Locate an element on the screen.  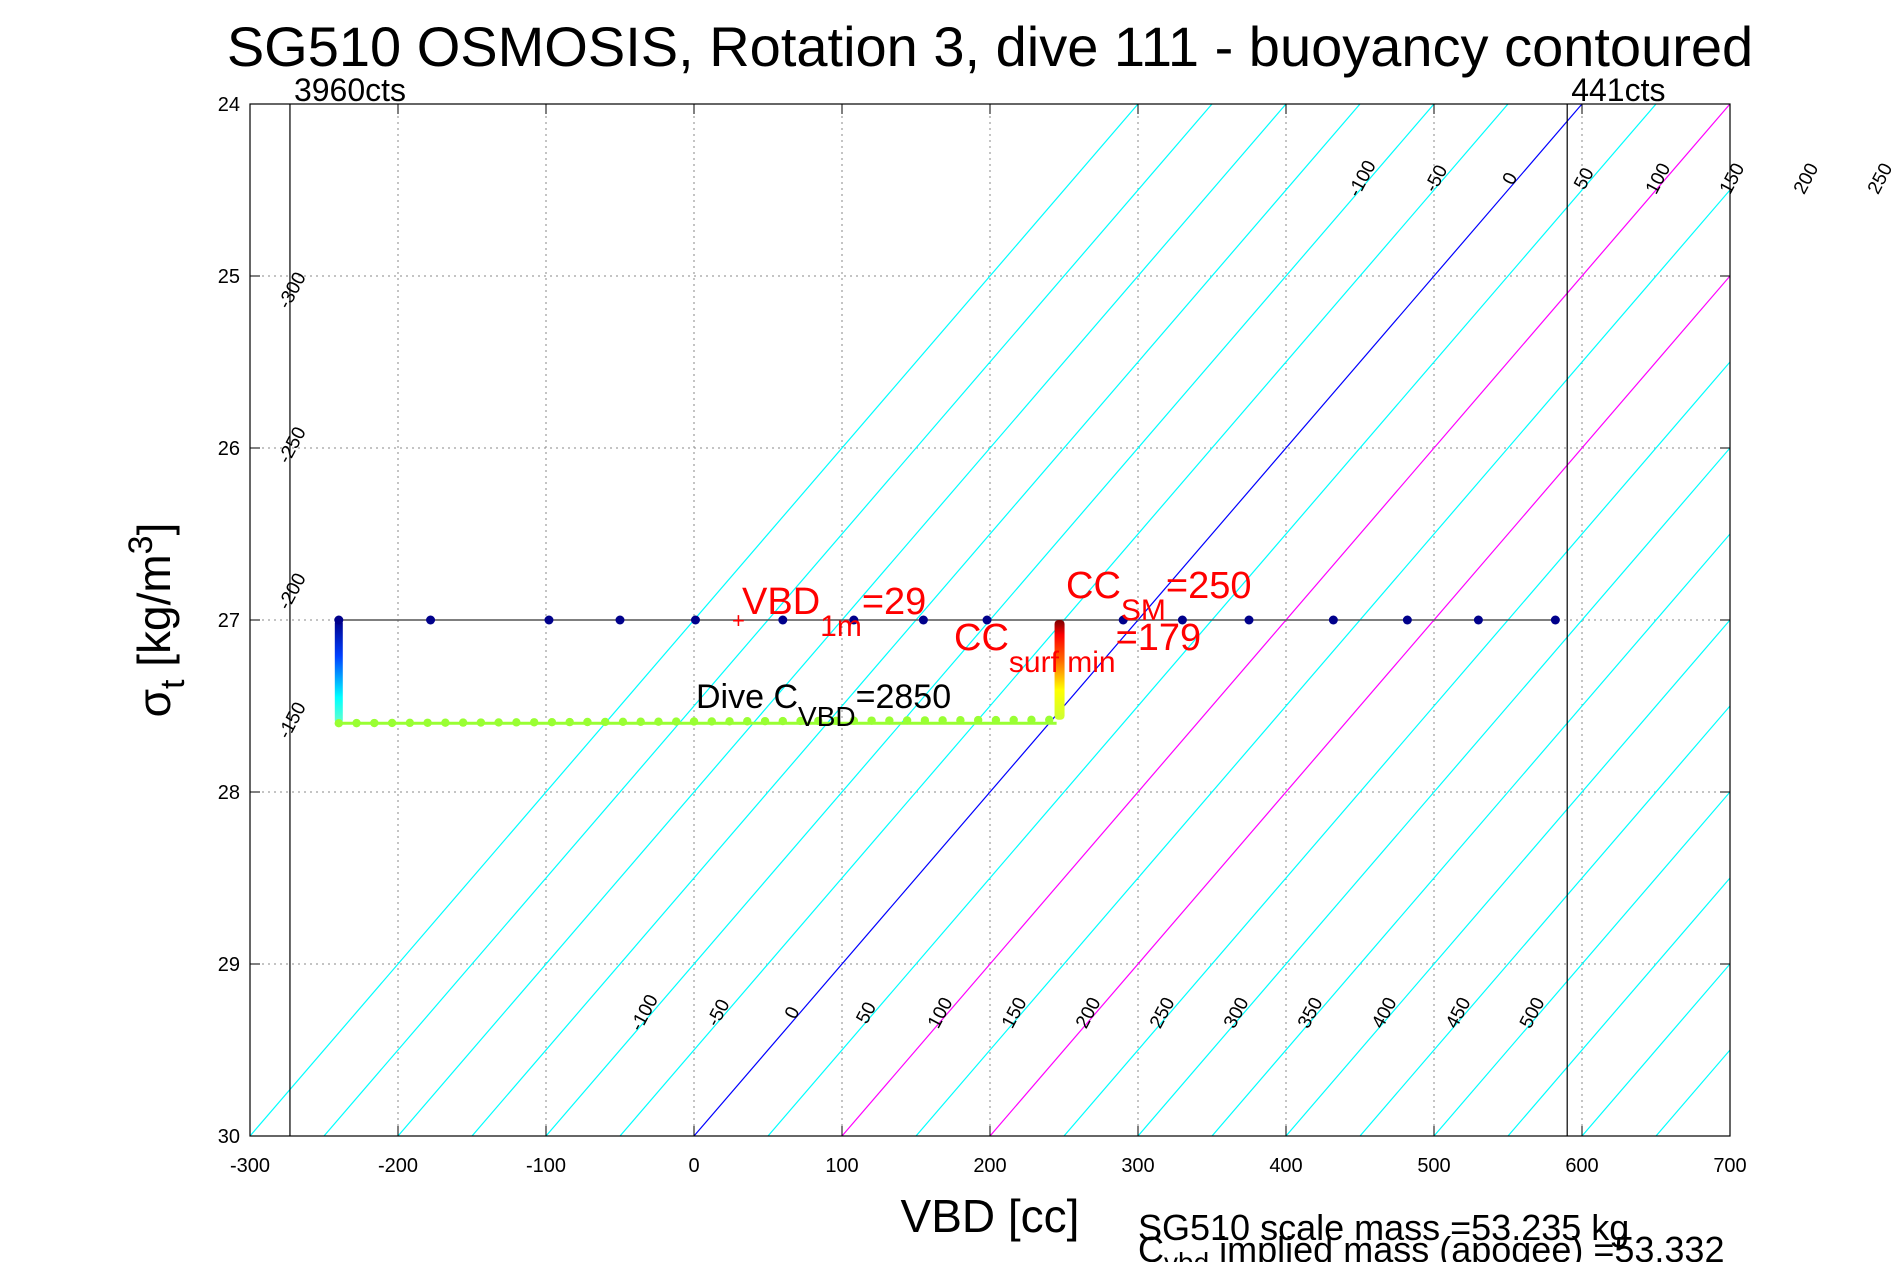
vbd-limit-label-right: 441cts is located at coordinates (1618, 90).